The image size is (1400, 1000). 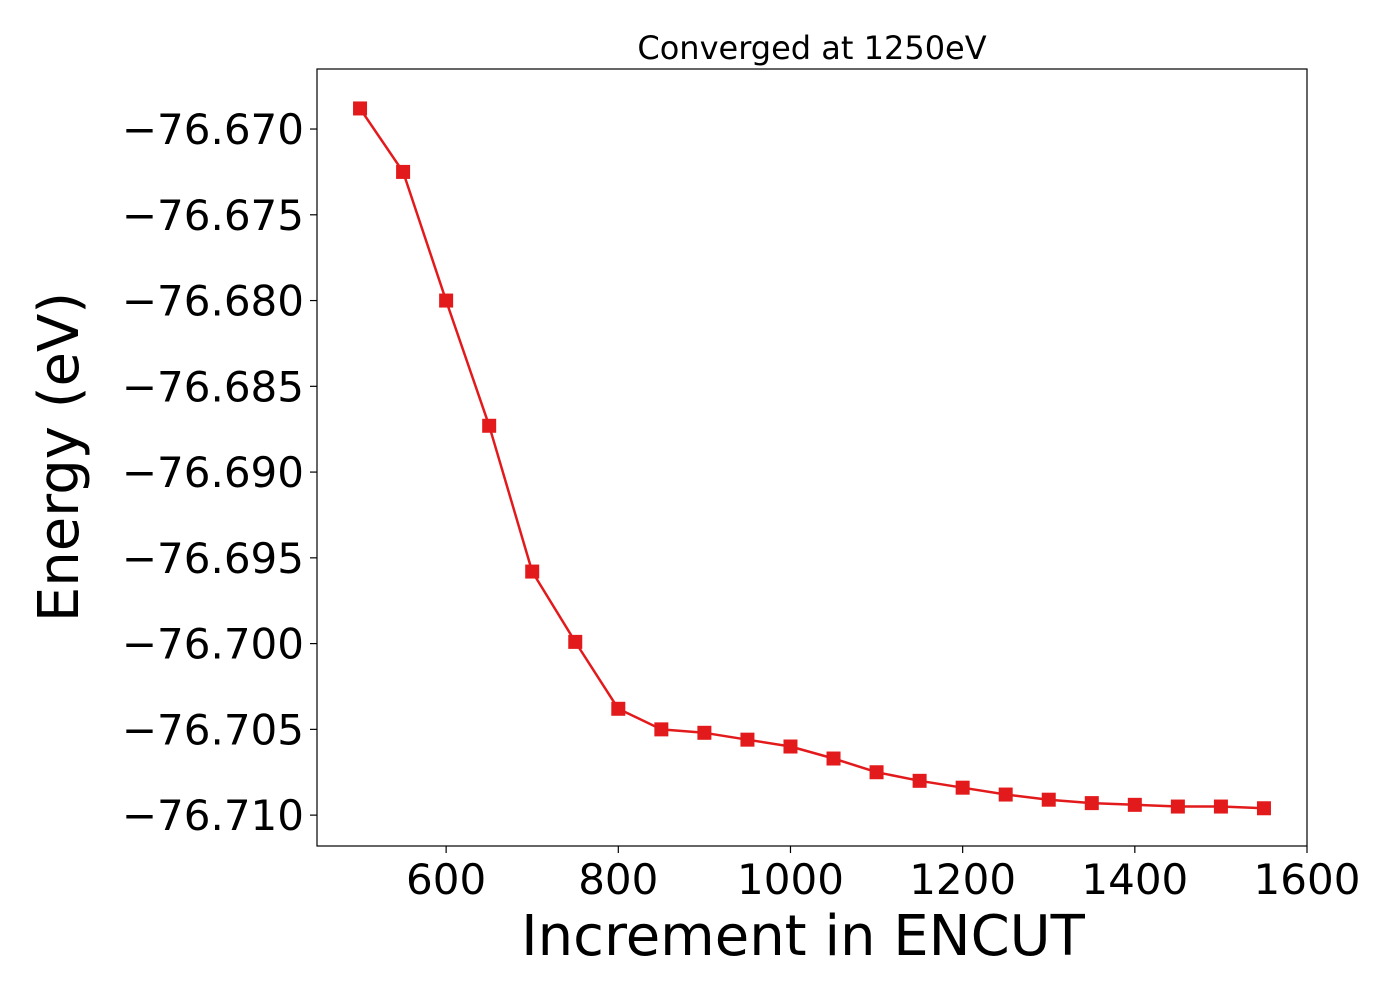 What do you see at coordinates (59, 457) in the screenshot?
I see `y-axis-label: Energy (eV)` at bounding box center [59, 457].